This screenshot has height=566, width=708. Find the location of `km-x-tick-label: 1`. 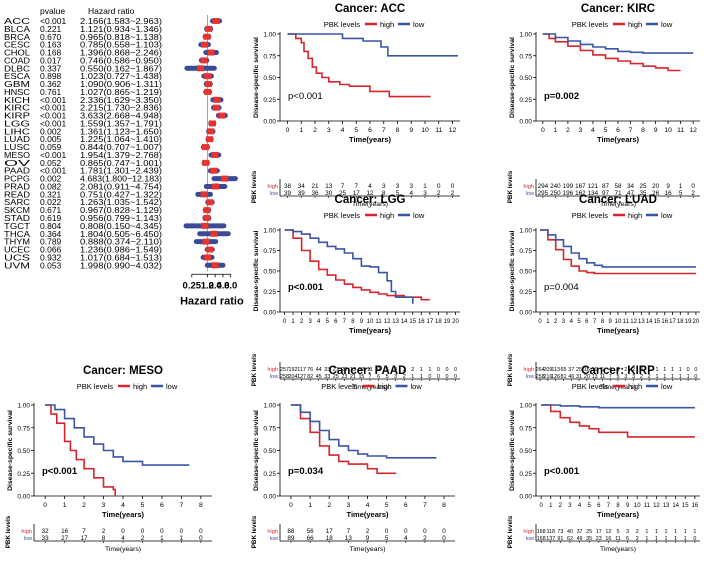

km-x-tick-label: 1 is located at coordinates (551, 506).